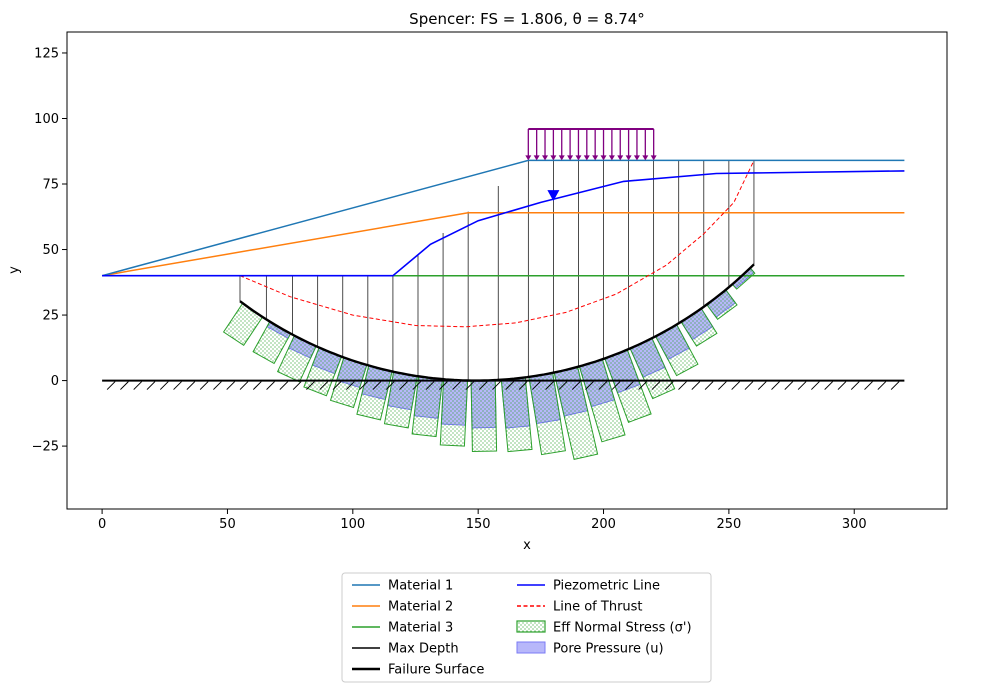 Image resolution: width=997 pixels, height=691 pixels. What do you see at coordinates (46, 119) in the screenshot?
I see `y-tick-label: 100` at bounding box center [46, 119].